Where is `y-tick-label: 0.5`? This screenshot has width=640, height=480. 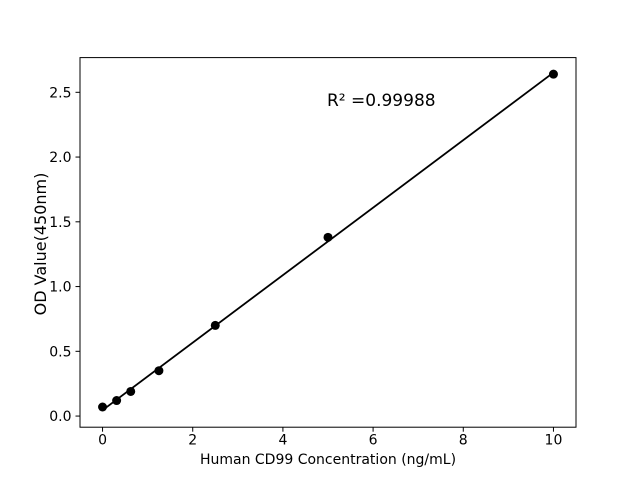 y-tick-label: 0.5 is located at coordinates (60, 352).